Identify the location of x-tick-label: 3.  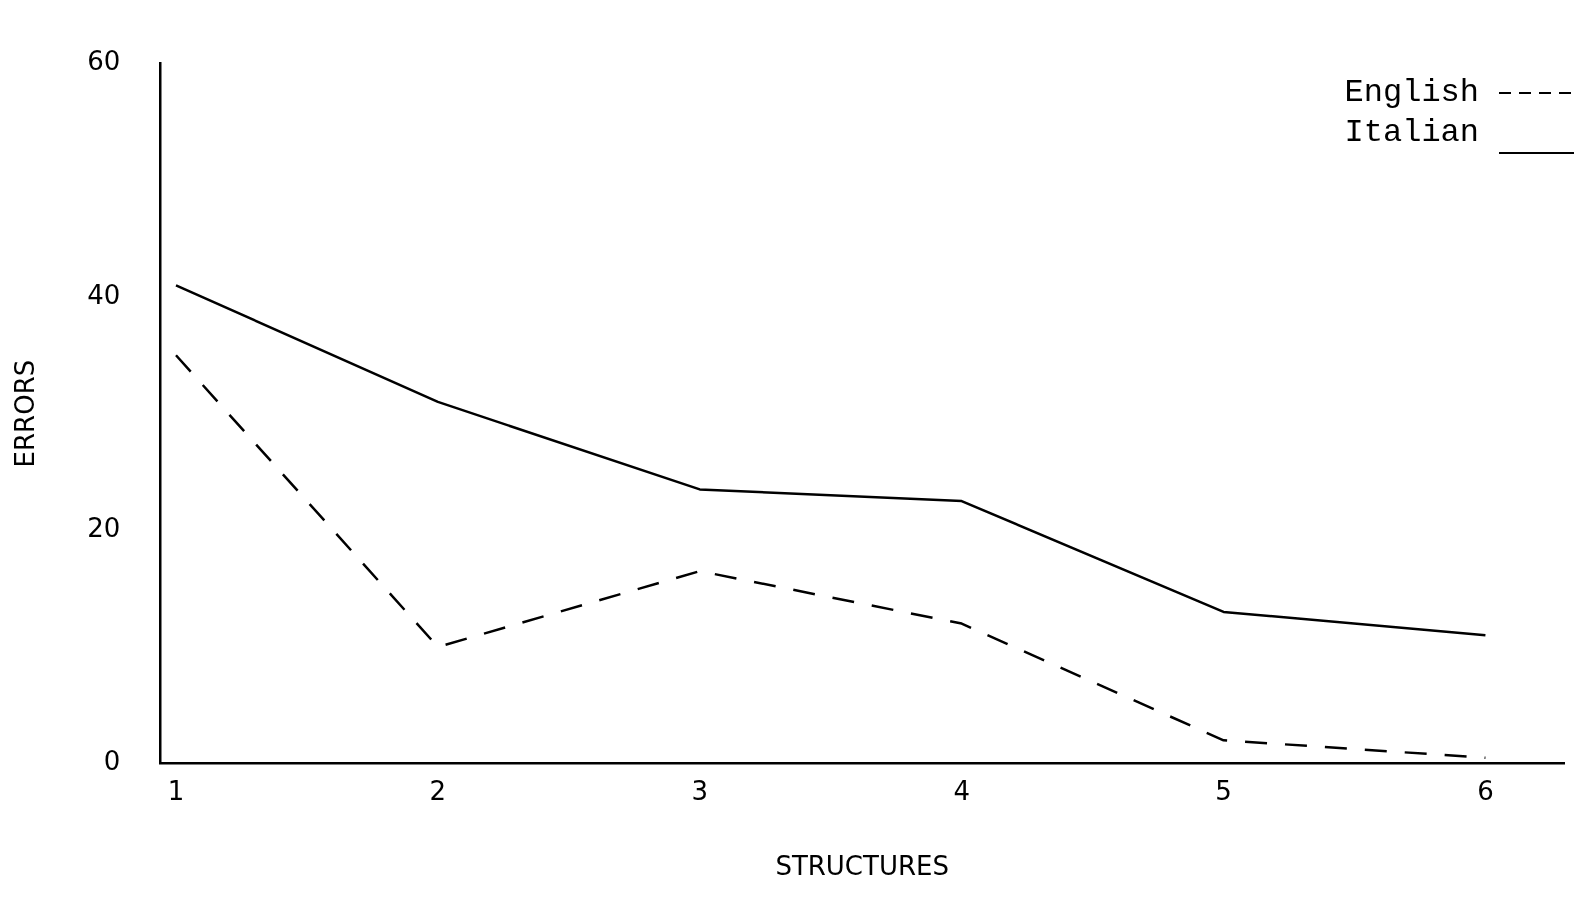
(700, 790).